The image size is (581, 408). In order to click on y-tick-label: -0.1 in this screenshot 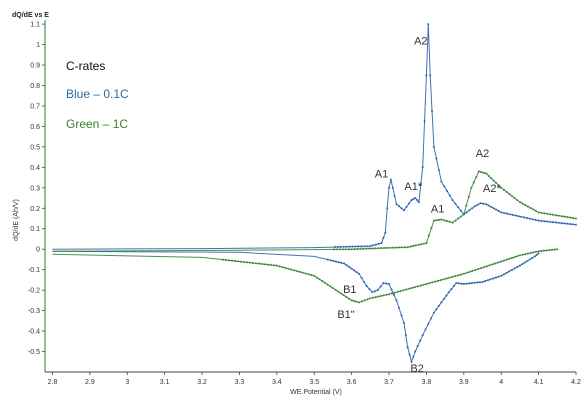, I will do `click(34, 270)`.